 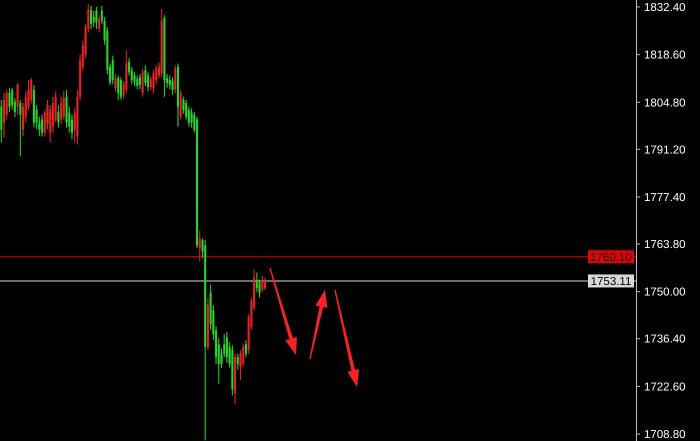 What do you see at coordinates (665, 198) in the screenshot?
I see `y-tick-label: 1777.40` at bounding box center [665, 198].